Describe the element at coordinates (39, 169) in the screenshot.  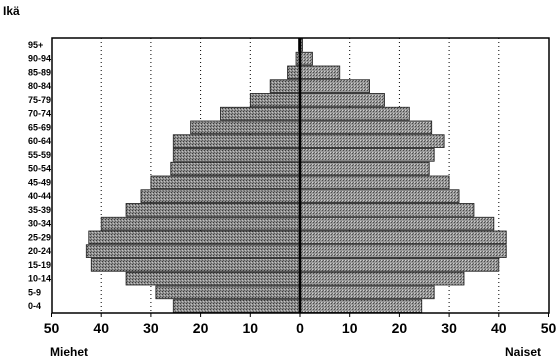
I see `age-label: 50-54` at that location.